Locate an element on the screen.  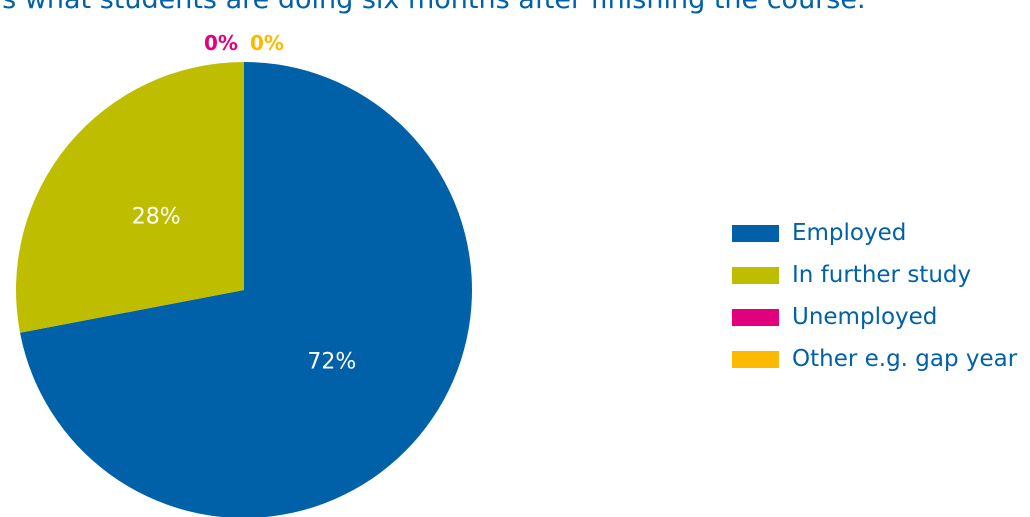
slice-label-other-e-g-gap-year: 0% is located at coordinates (267, 43).